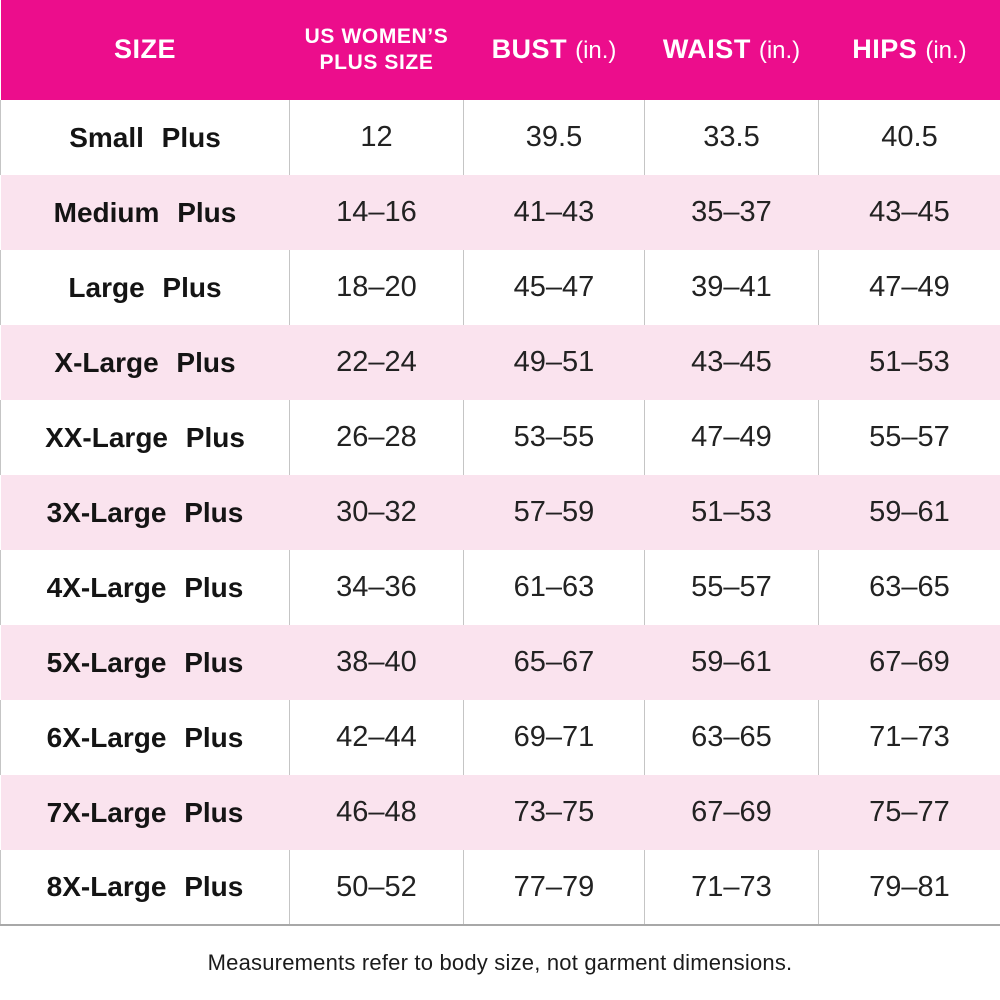 This screenshot has width=1000, height=1000. Describe the element at coordinates (145, 287) in the screenshot. I see `size-label-cell: Large Plus` at that location.